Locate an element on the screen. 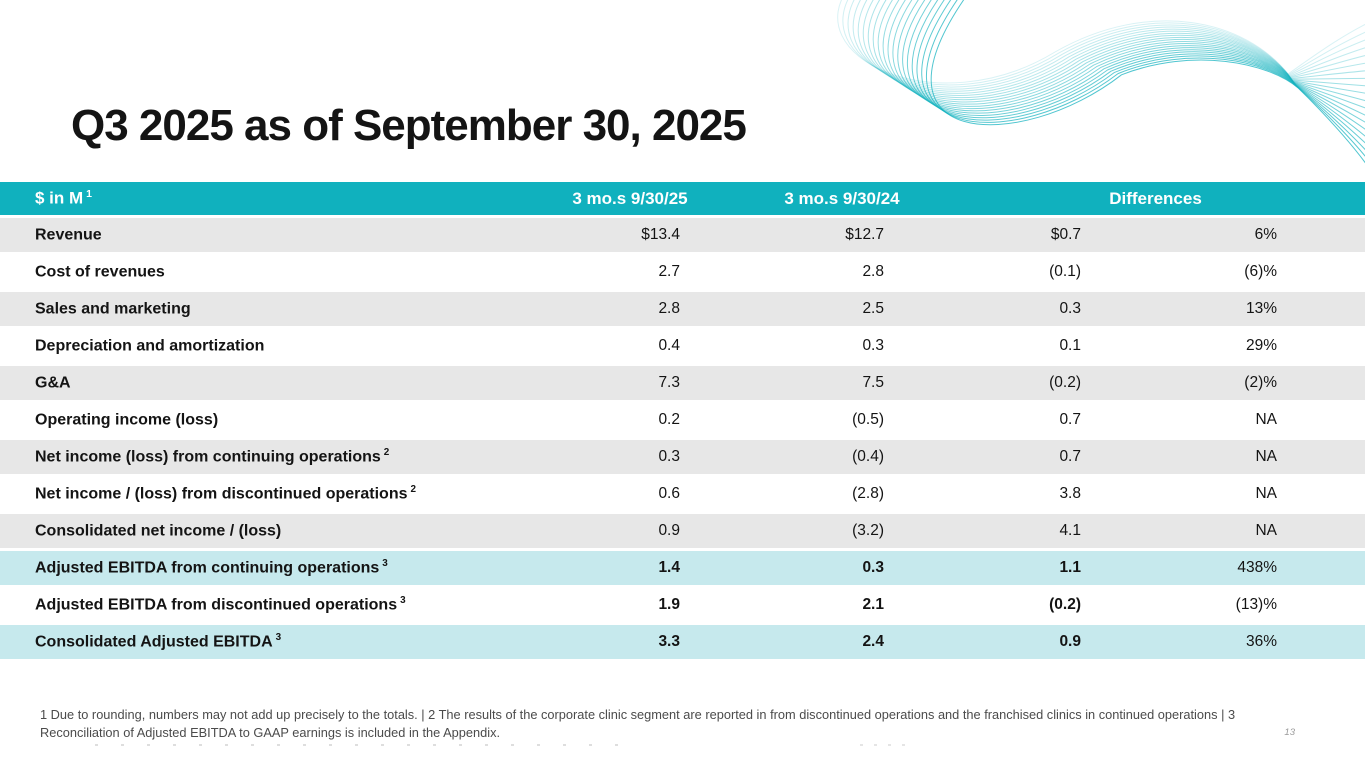 This screenshot has height=768, width=1365. value-prior-period: (3.2) is located at coordinates (817, 531).